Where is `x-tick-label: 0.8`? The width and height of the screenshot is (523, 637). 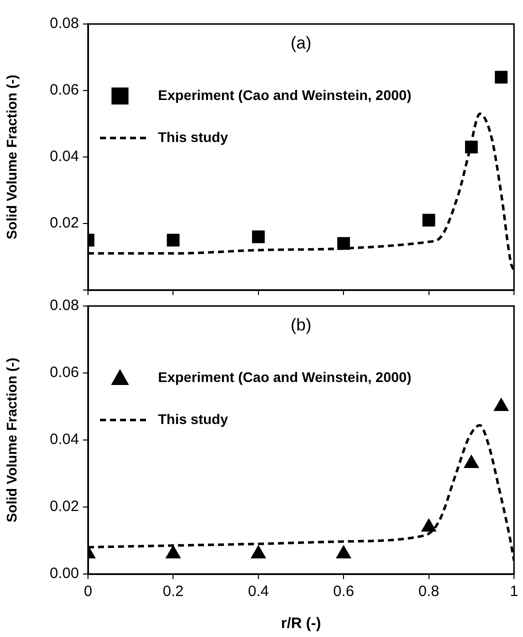 x-tick-label: 0.8 is located at coordinates (429, 591).